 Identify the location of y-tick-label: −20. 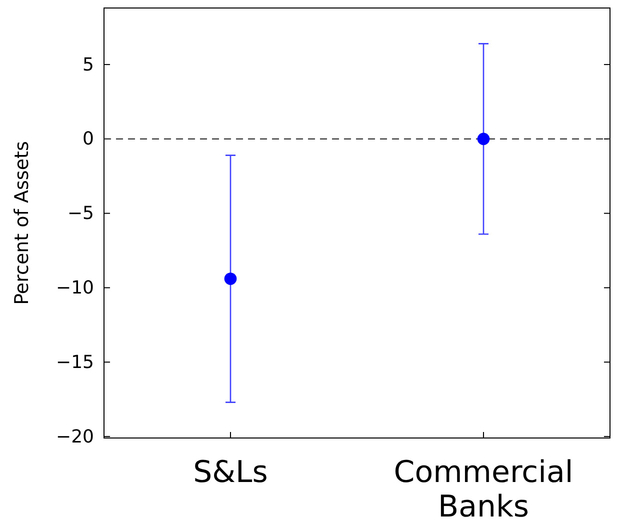
(75, 437).